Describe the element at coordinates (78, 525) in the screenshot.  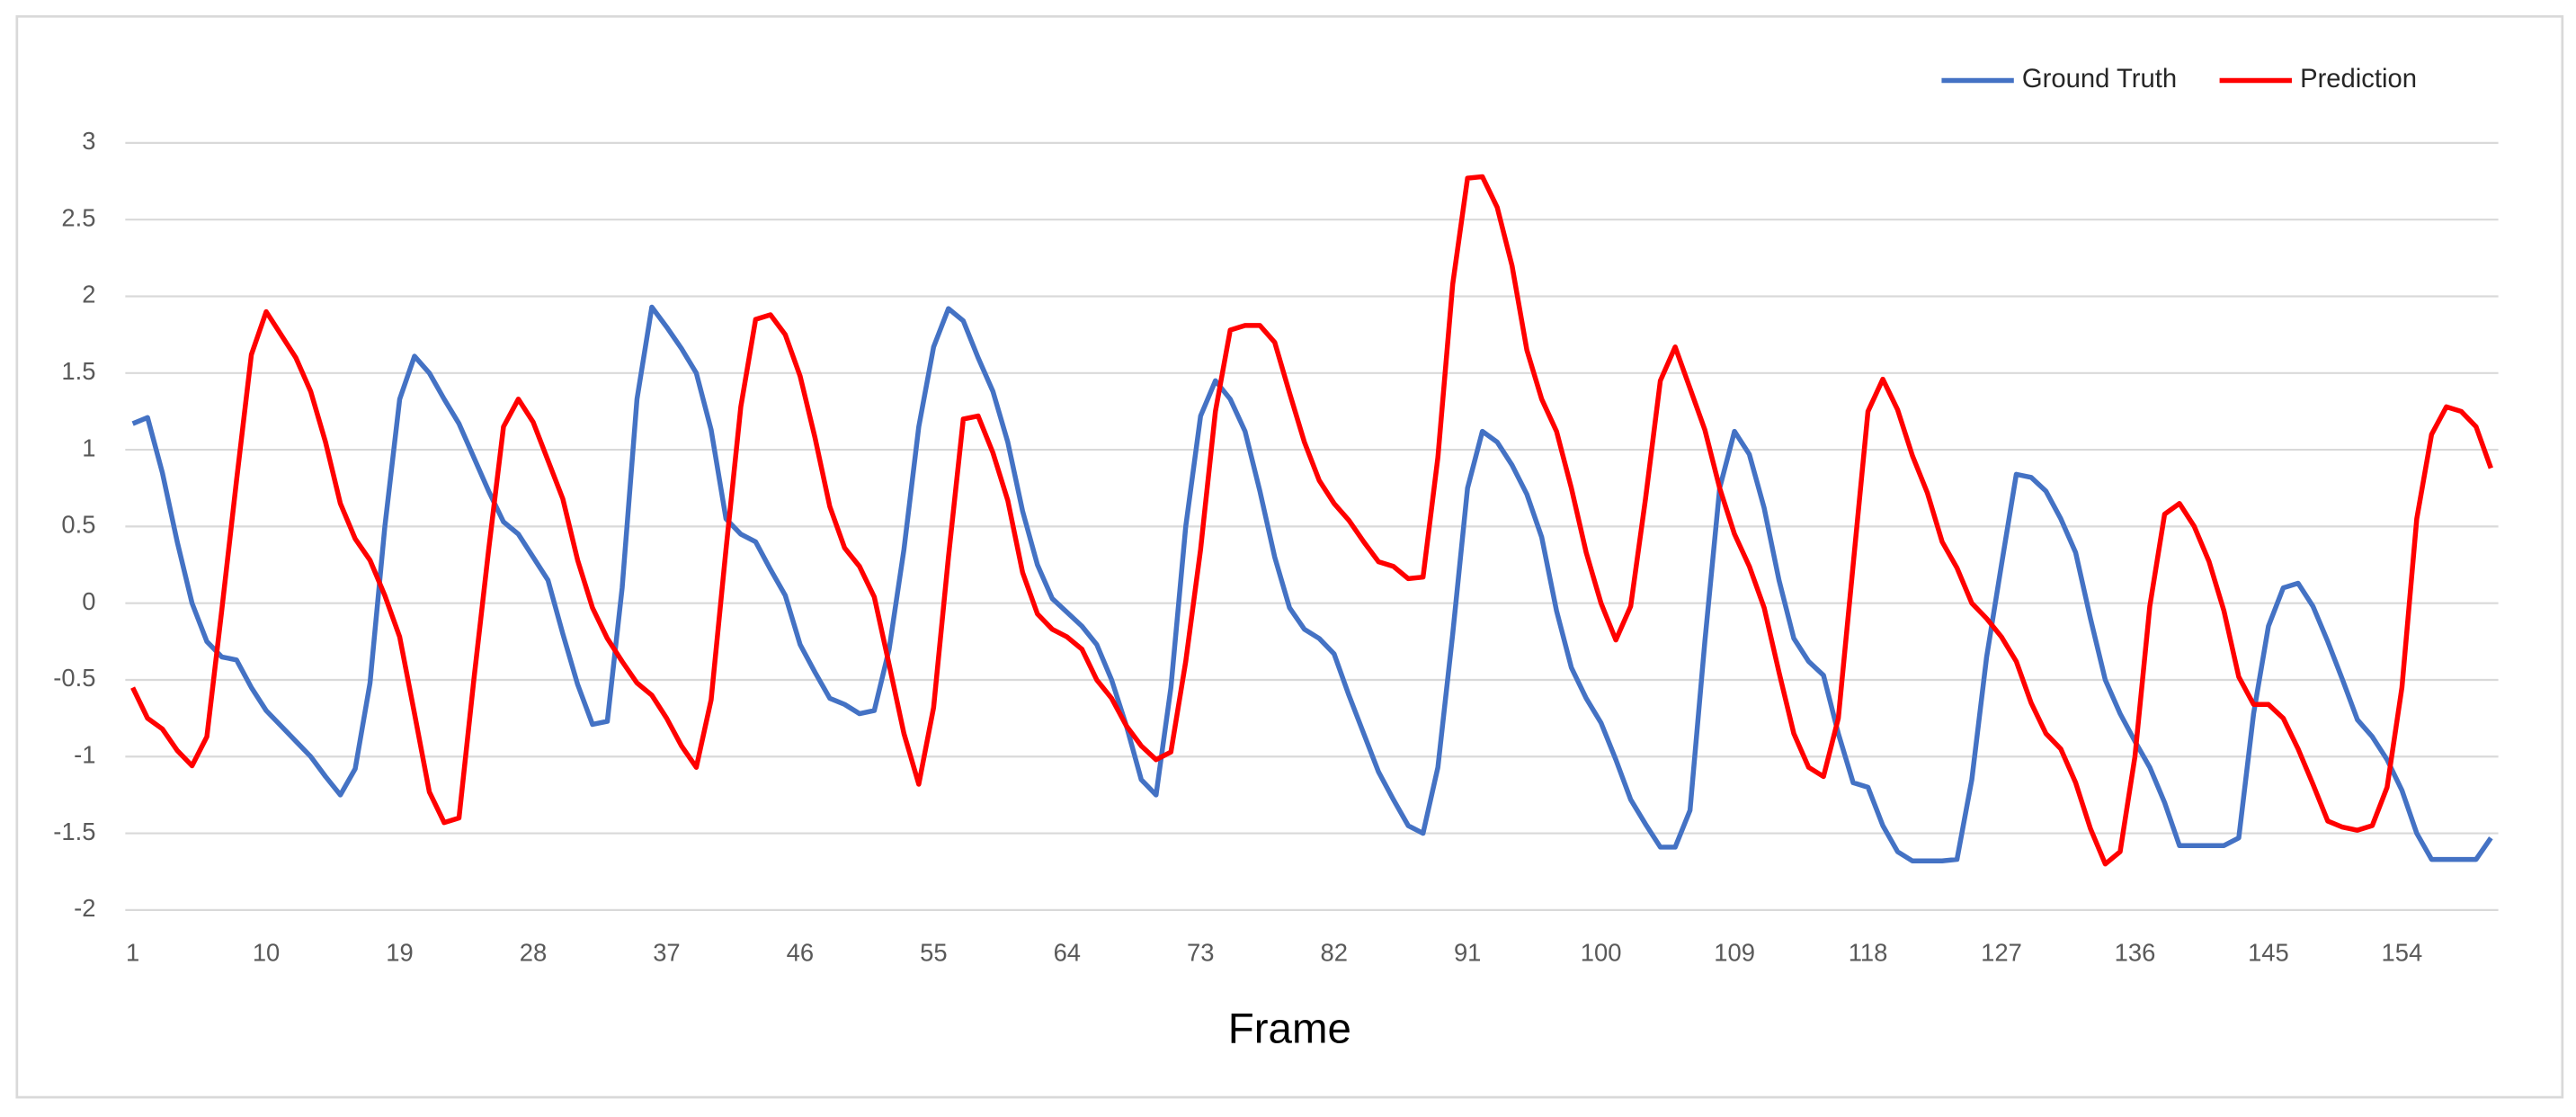
I see `y-tick-label: 0.5` at that location.